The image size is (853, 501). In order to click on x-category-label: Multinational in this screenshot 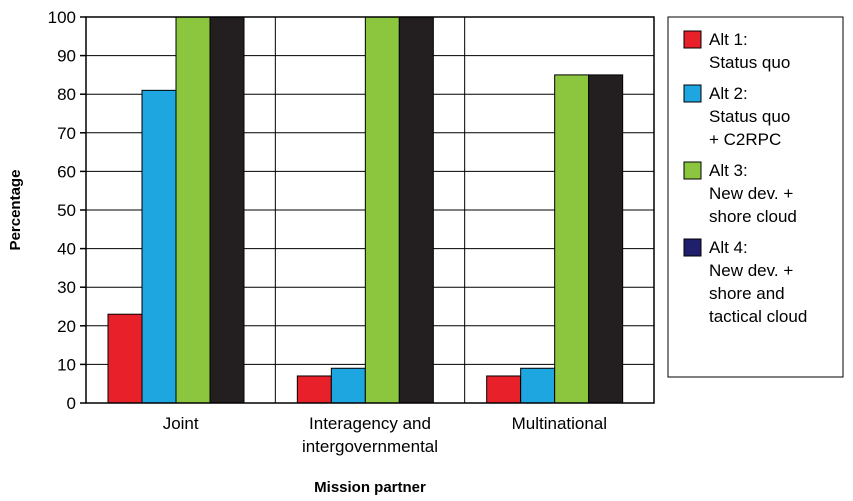, I will do `click(559, 423)`.